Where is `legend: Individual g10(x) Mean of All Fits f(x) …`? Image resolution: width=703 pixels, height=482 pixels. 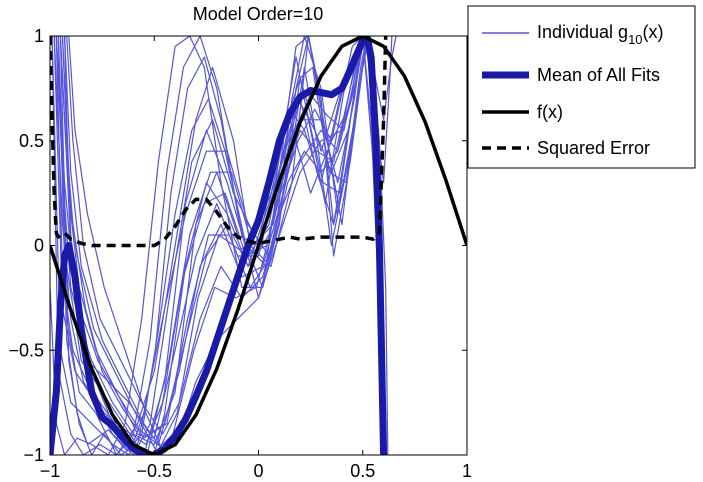
legend: Individual g10(x) Mean of All Fits f(x) … is located at coordinates (581, 87).